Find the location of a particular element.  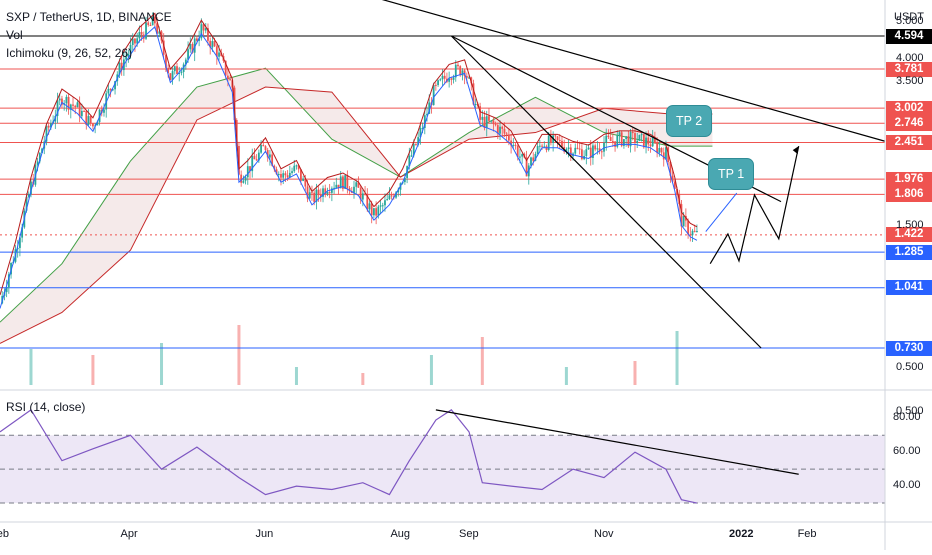

volume-legend: Vol is located at coordinates (14, 35).